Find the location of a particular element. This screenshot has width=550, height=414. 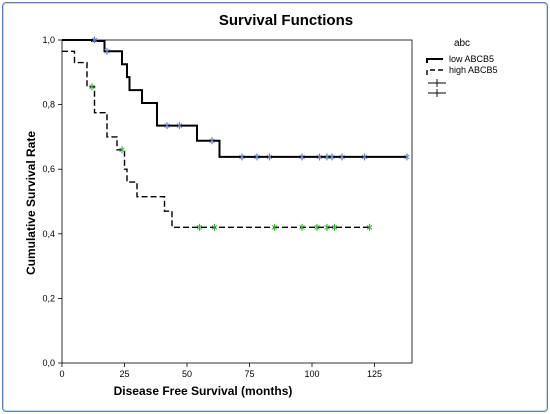

legend-swatch-dashed is located at coordinates (434, 72).